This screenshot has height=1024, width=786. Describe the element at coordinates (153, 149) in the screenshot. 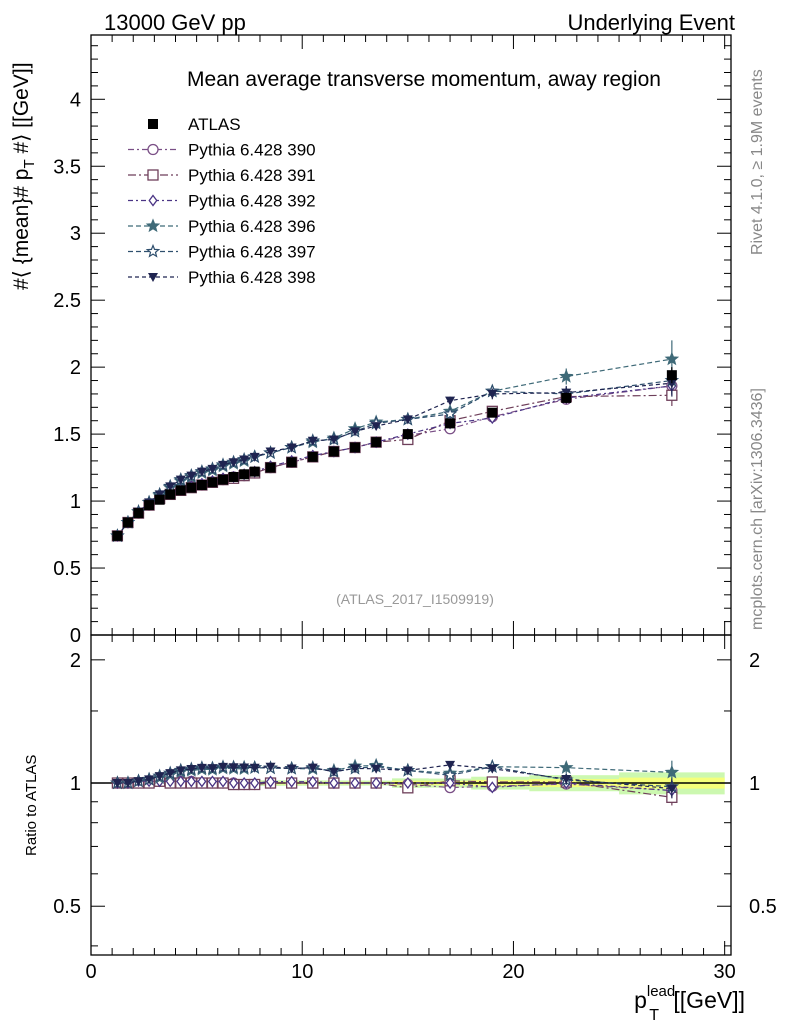

I see `legend-marker-p390` at that location.